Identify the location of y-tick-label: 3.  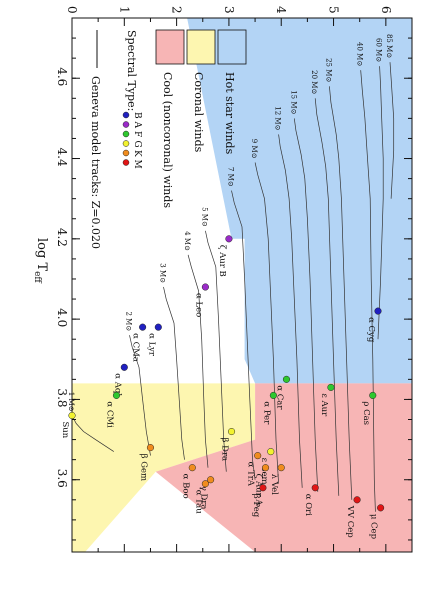
(229, 10).